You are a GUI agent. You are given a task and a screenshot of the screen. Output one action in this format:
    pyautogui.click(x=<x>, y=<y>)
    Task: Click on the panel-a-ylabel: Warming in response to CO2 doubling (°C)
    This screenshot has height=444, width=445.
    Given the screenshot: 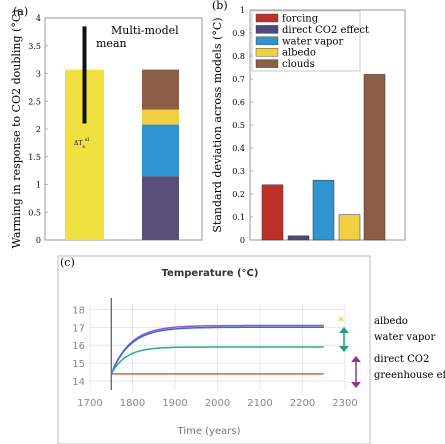 What is the action you would take?
    pyautogui.click(x=16, y=128)
    